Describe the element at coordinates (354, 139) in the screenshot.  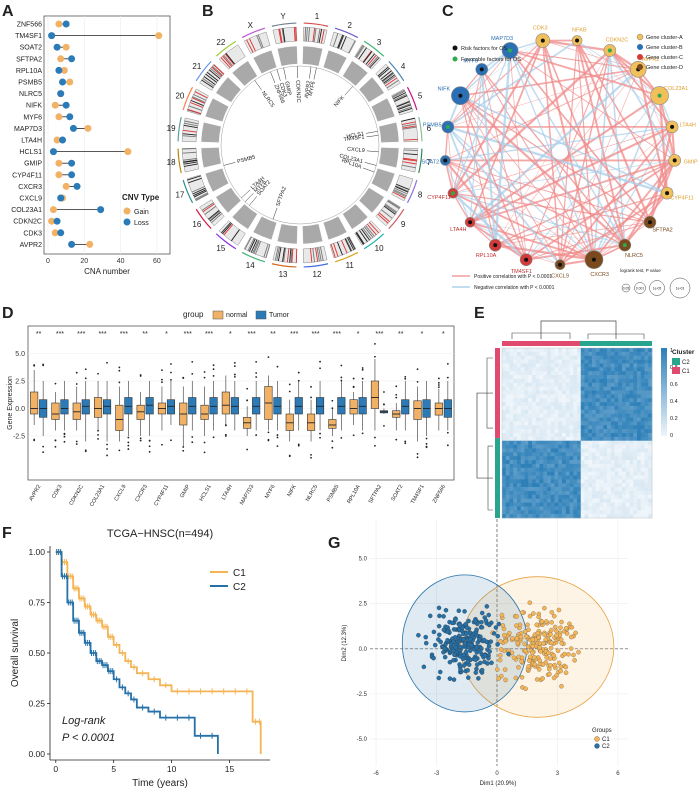
I see `b-gene-label: TM4SF1` at that location.